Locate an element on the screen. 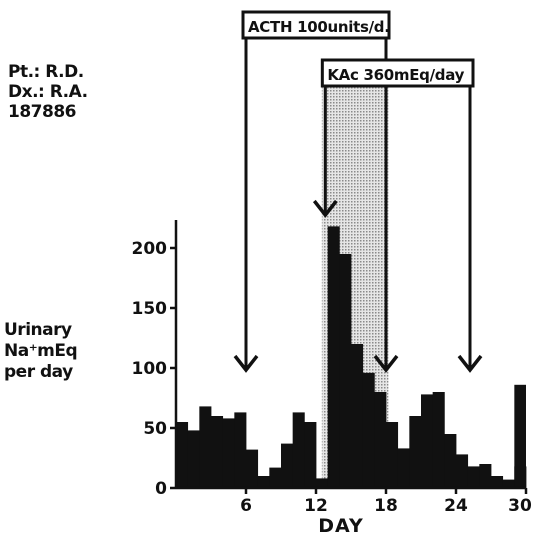 The height and width of the screenshot is (537, 534). x-tick-label: 18 is located at coordinates (386, 506).